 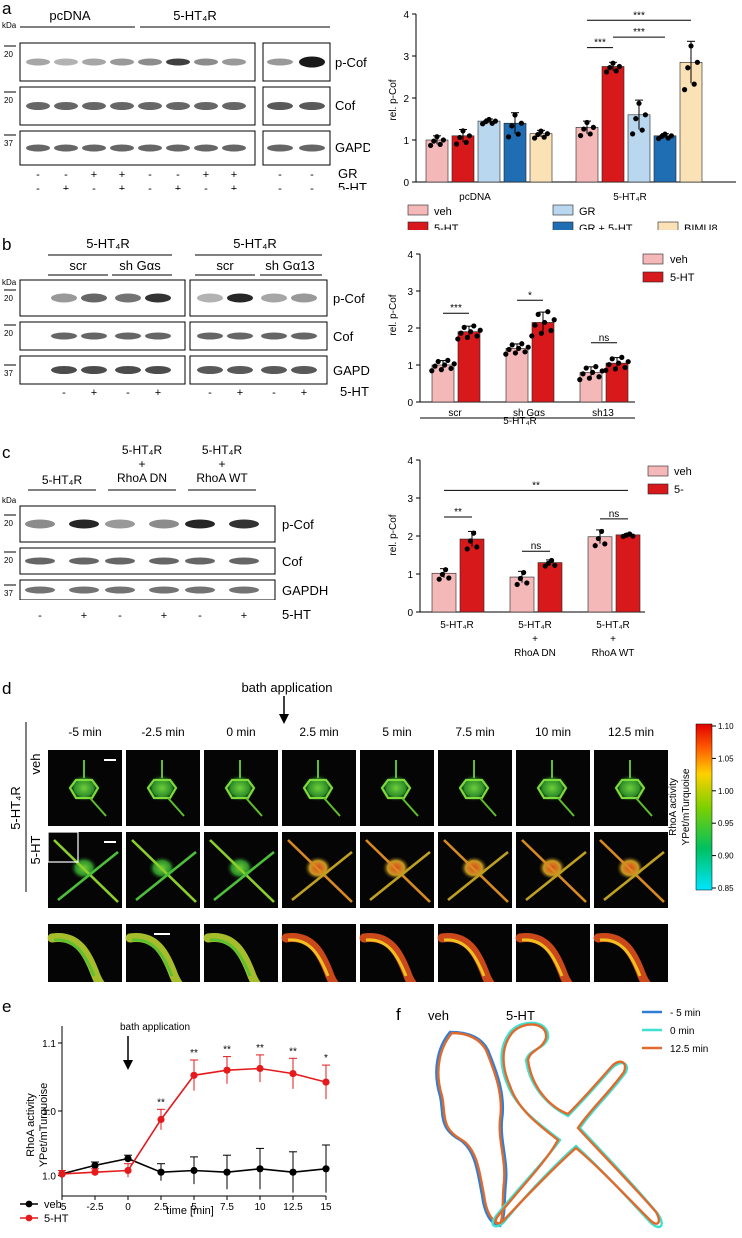 What do you see at coordinates (406, 99) in the screenshot?
I see `y-tick-label: 2` at bounding box center [406, 99].